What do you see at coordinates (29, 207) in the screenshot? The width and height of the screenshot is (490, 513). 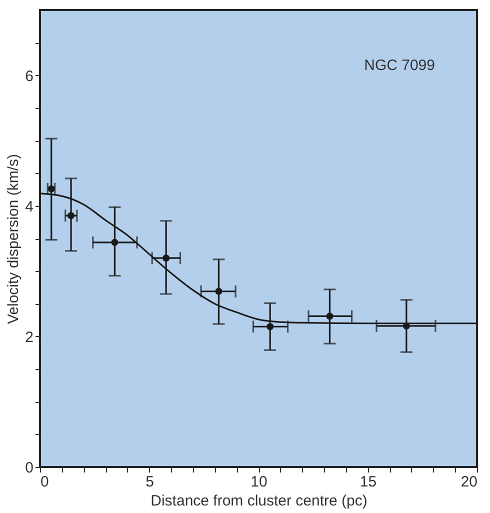 I see `y-tick-label: 4` at bounding box center [29, 207].